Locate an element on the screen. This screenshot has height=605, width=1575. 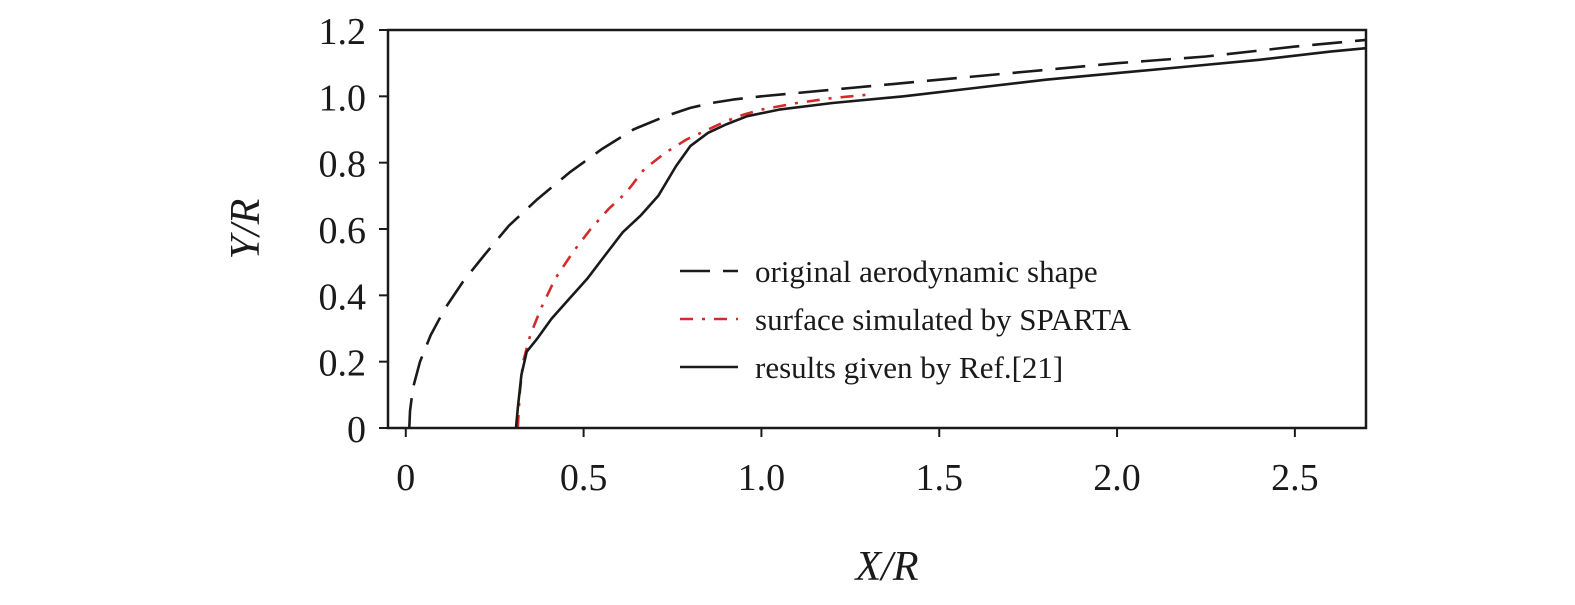
y-tick-label-5: 1.0 is located at coordinates (343, 98).